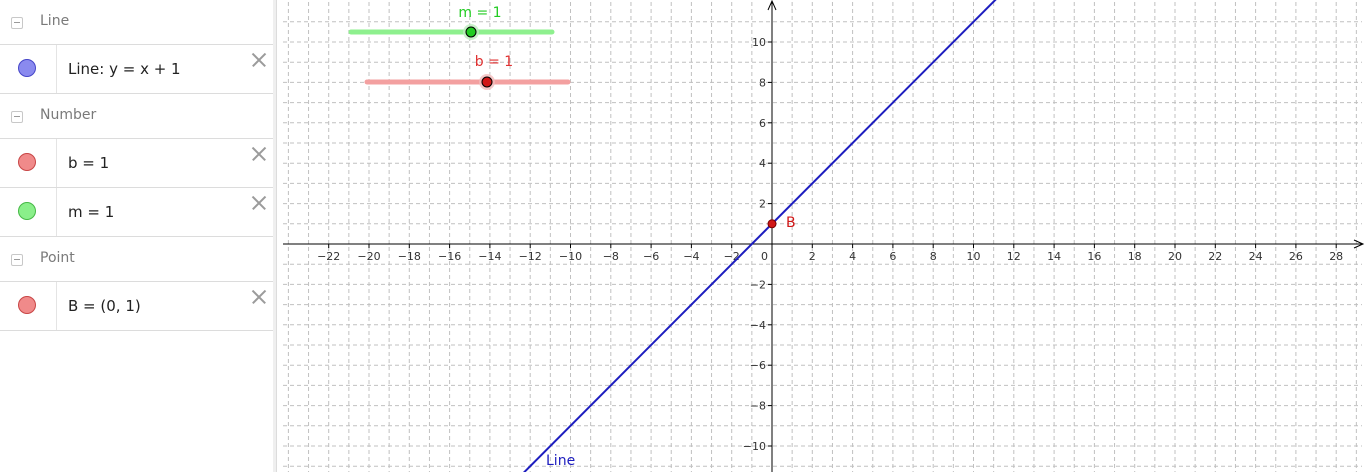 The image size is (1366, 472). I want to click on slider-m: m = 1, so click(451, 22).